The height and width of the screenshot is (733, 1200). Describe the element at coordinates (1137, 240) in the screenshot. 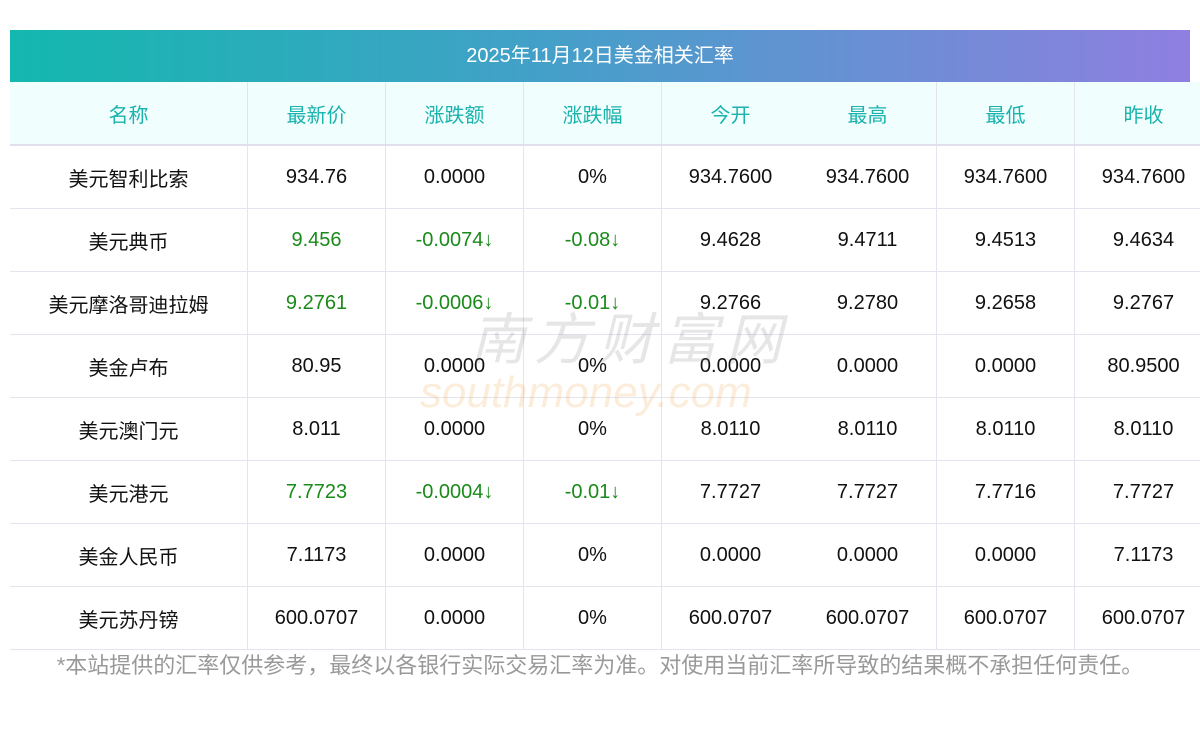

I see `cell-prev: 9.4634` at that location.